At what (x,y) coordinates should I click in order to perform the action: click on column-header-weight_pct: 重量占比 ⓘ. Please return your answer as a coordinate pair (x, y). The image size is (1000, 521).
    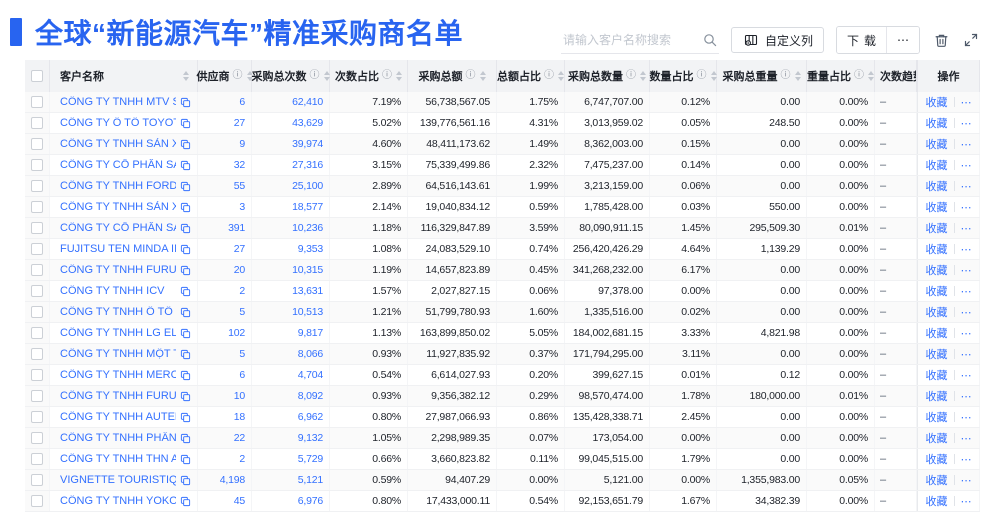
    Looking at the image, I should click on (841, 76).